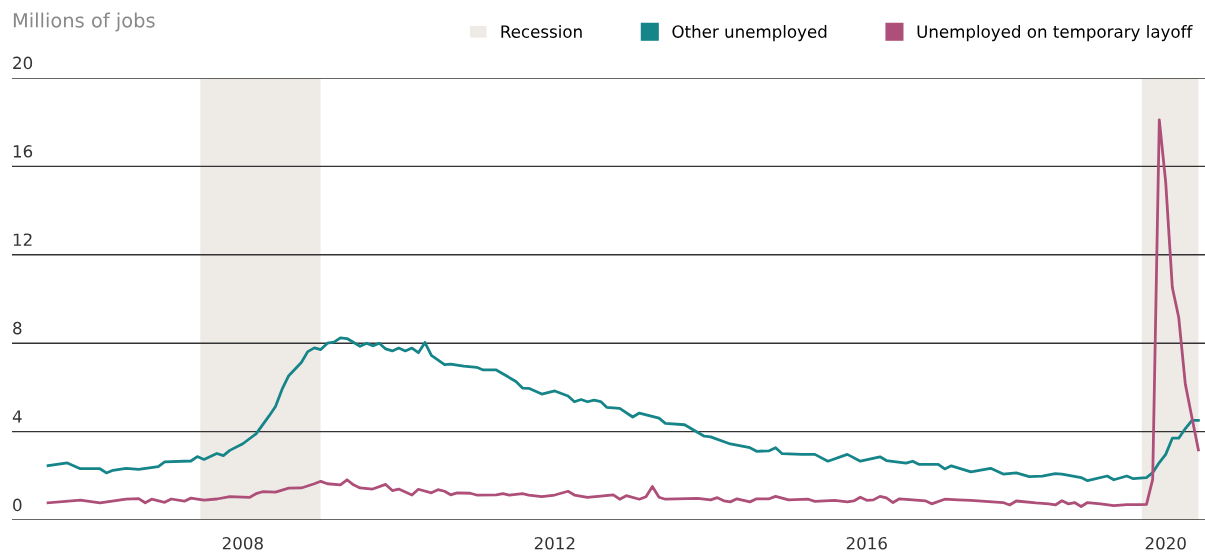 The image size is (1205, 556). I want to click on y-axis-title: Millions of jobs, so click(84, 22).